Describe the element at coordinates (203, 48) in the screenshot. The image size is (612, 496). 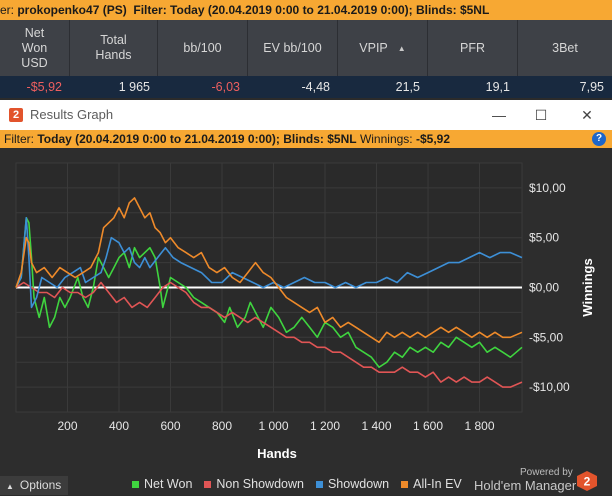
I see `column-header-bb100: bb/100` at that location.